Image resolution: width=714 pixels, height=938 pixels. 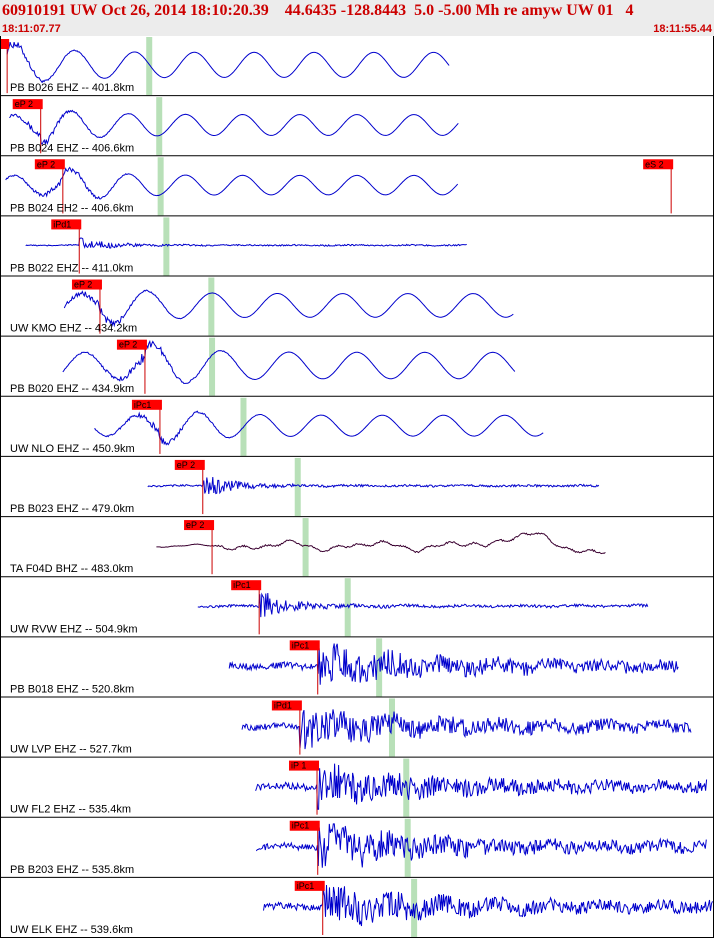 I want to click on trace-panel: iPd1 UW LVP EHZ -- 527.7km, so click(x=357, y=728).